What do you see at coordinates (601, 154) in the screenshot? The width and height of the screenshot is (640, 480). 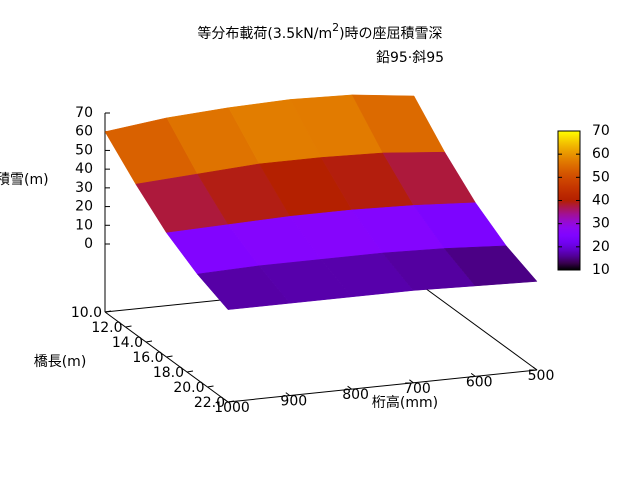 I see `cb-tick-label: 60` at bounding box center [601, 154].